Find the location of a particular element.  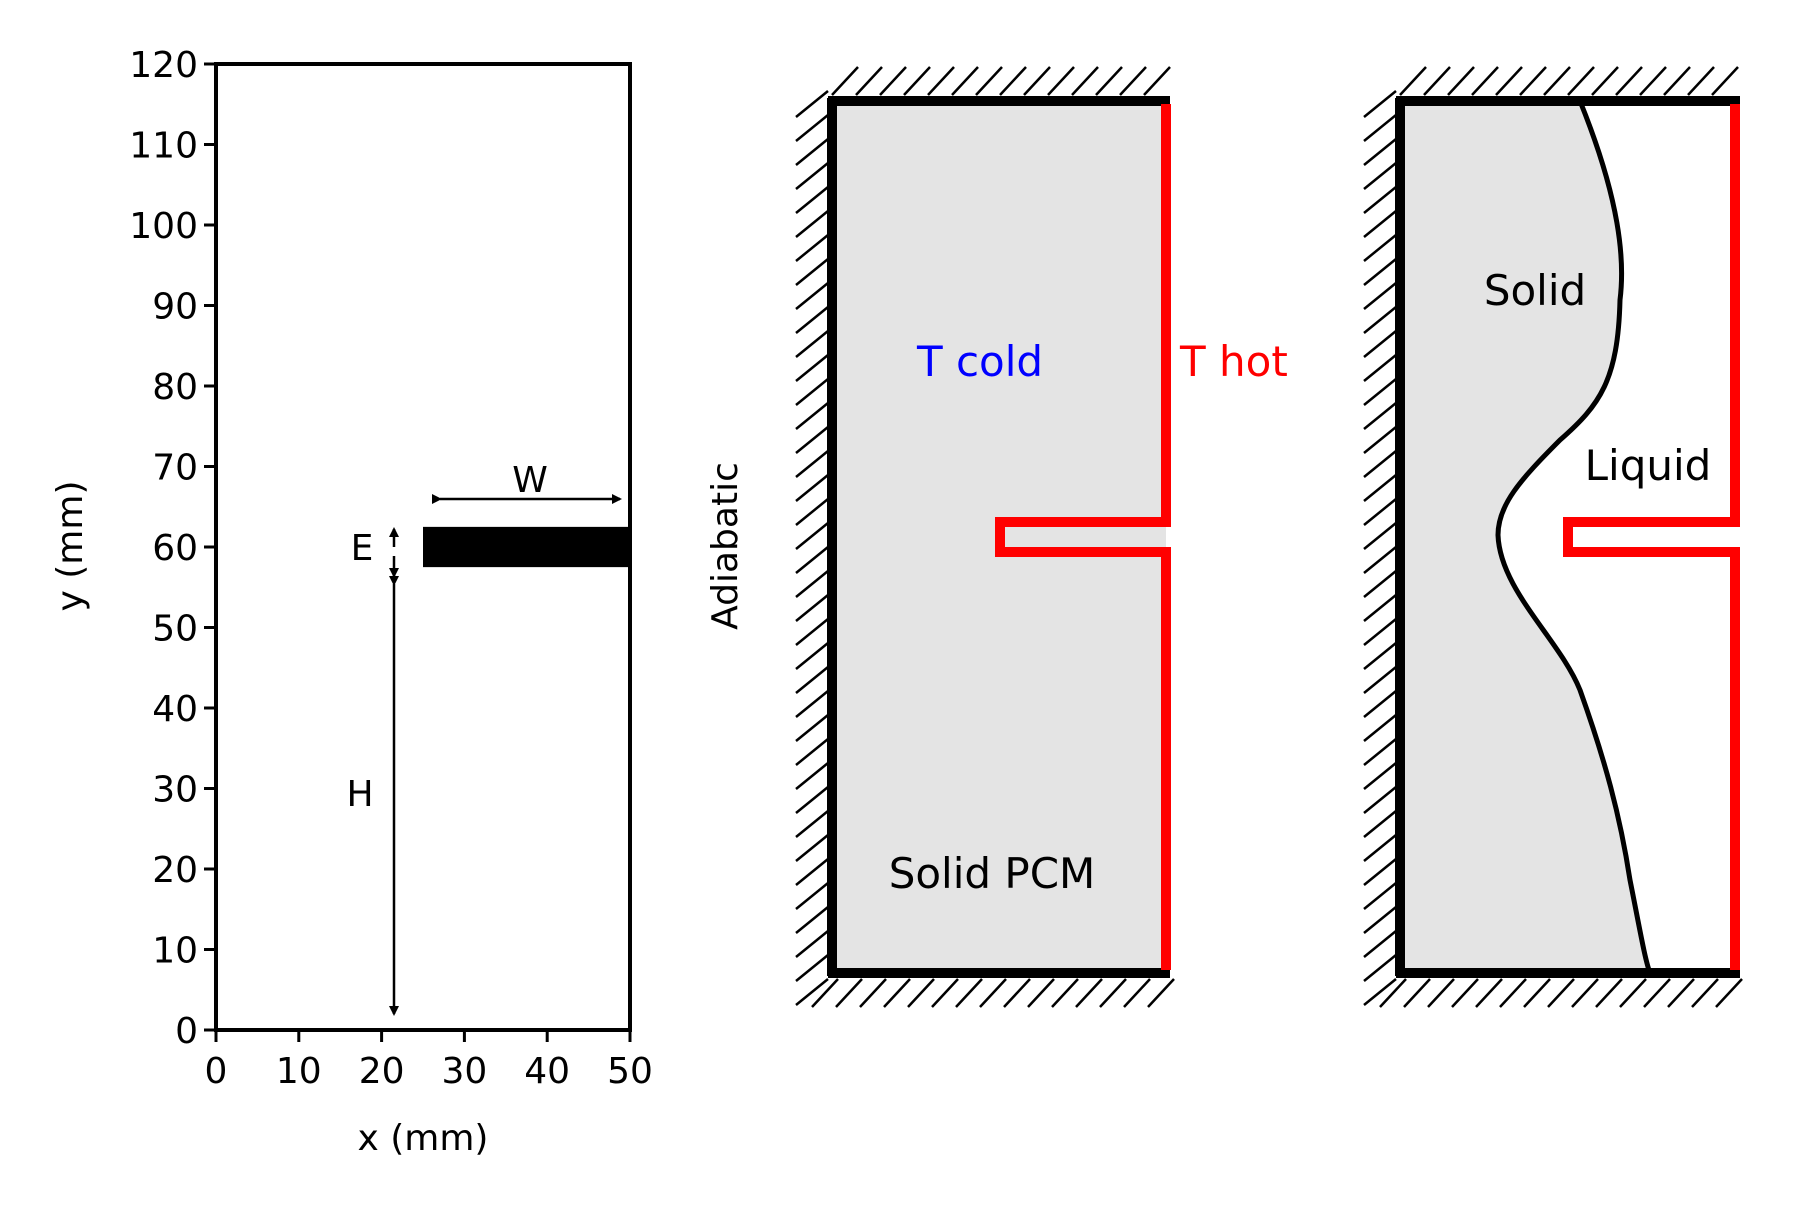

x-tick-label: 40 is located at coordinates (547, 1071).